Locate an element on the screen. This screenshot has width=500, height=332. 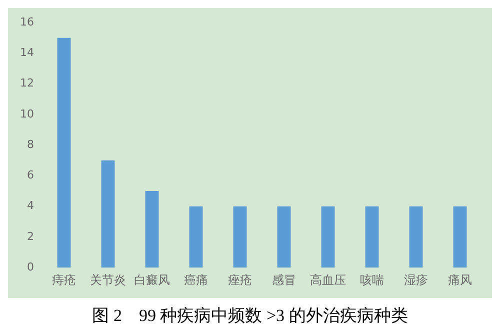
x-tick-label: 痤疮 is located at coordinates (240, 279).